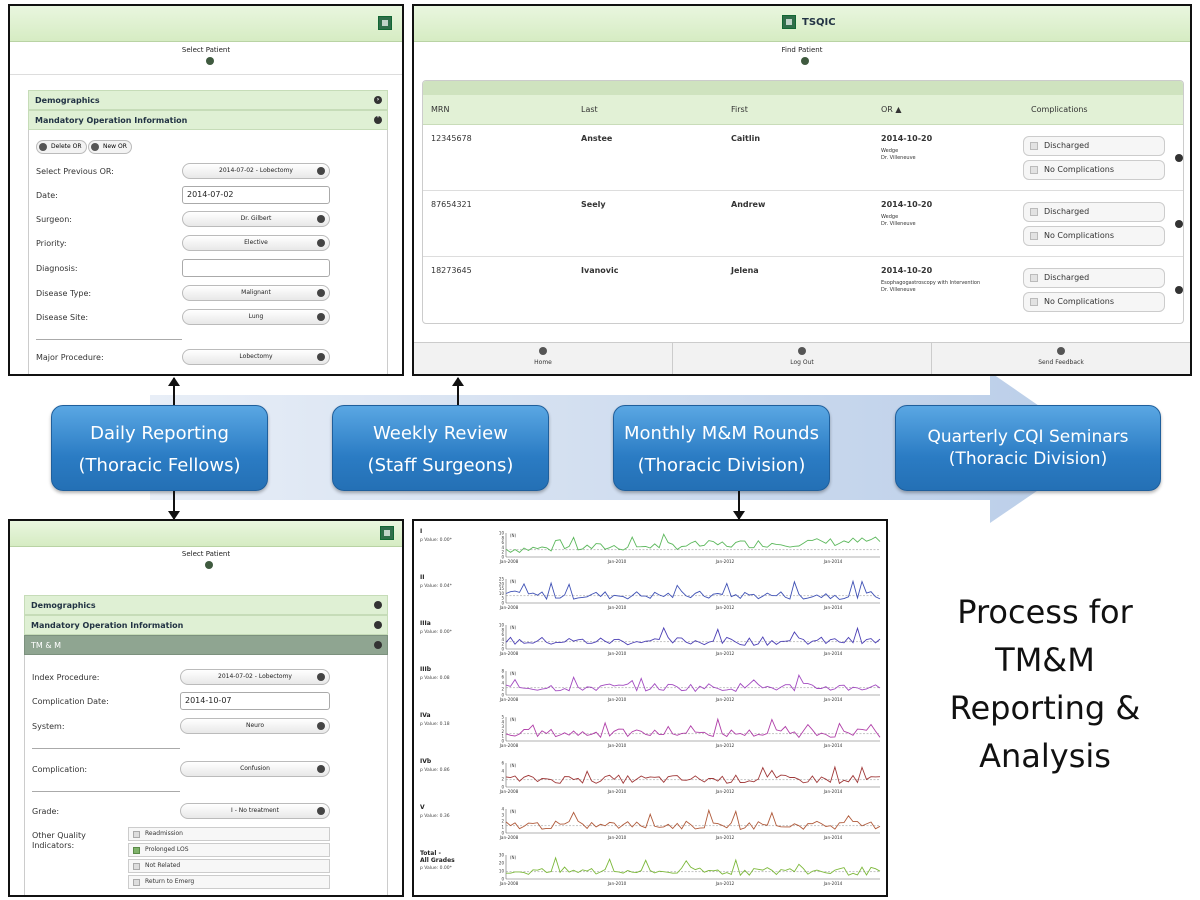  Describe the element at coordinates (256, 293) in the screenshot. I see `disease-type-select: Malignant` at that location.